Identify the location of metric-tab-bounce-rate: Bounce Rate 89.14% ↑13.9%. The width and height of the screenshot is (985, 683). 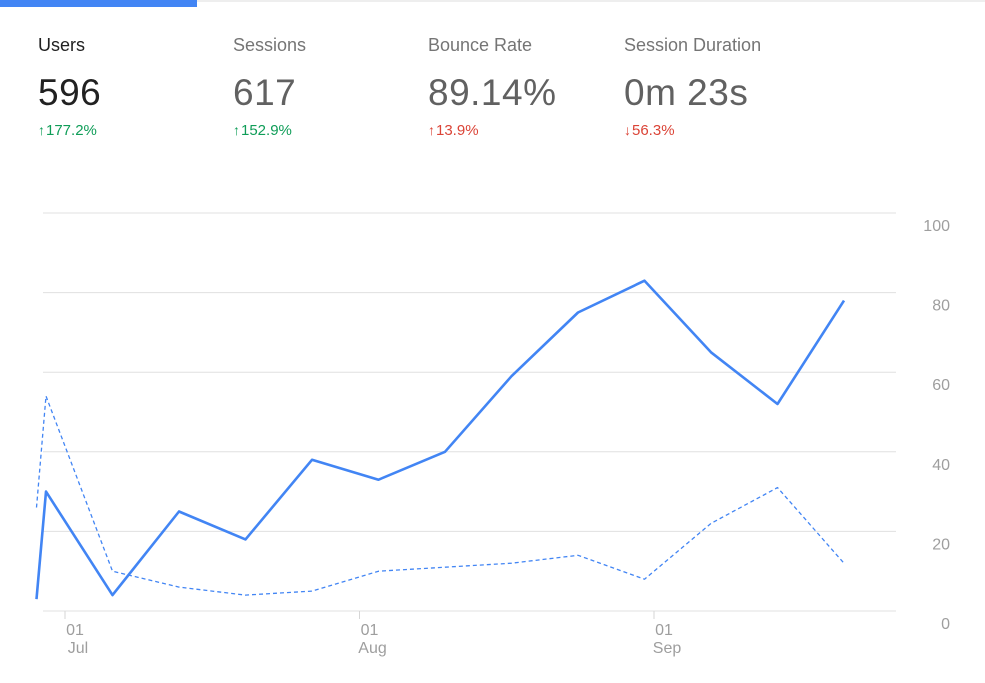
(518, 80).